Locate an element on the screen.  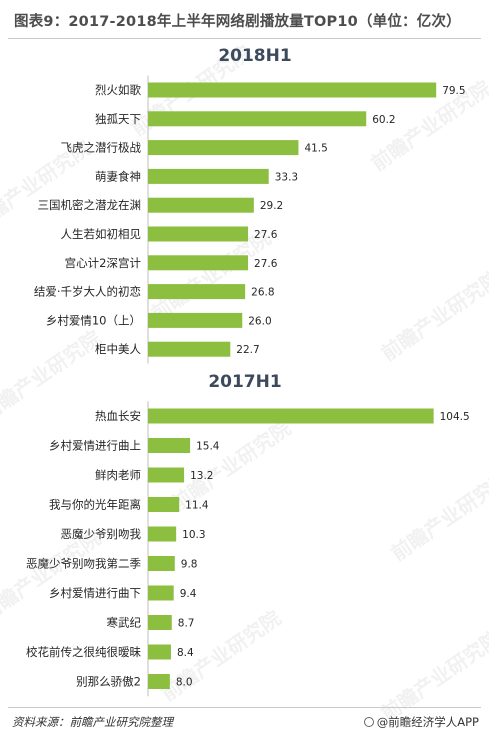
category-label-2018: 三国机密之潜龙在渊 is located at coordinates (90, 205).